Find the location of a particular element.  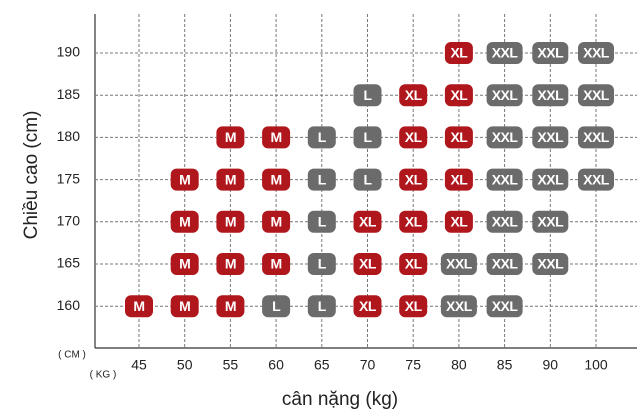

x-tick-label: 55 is located at coordinates (231, 365).